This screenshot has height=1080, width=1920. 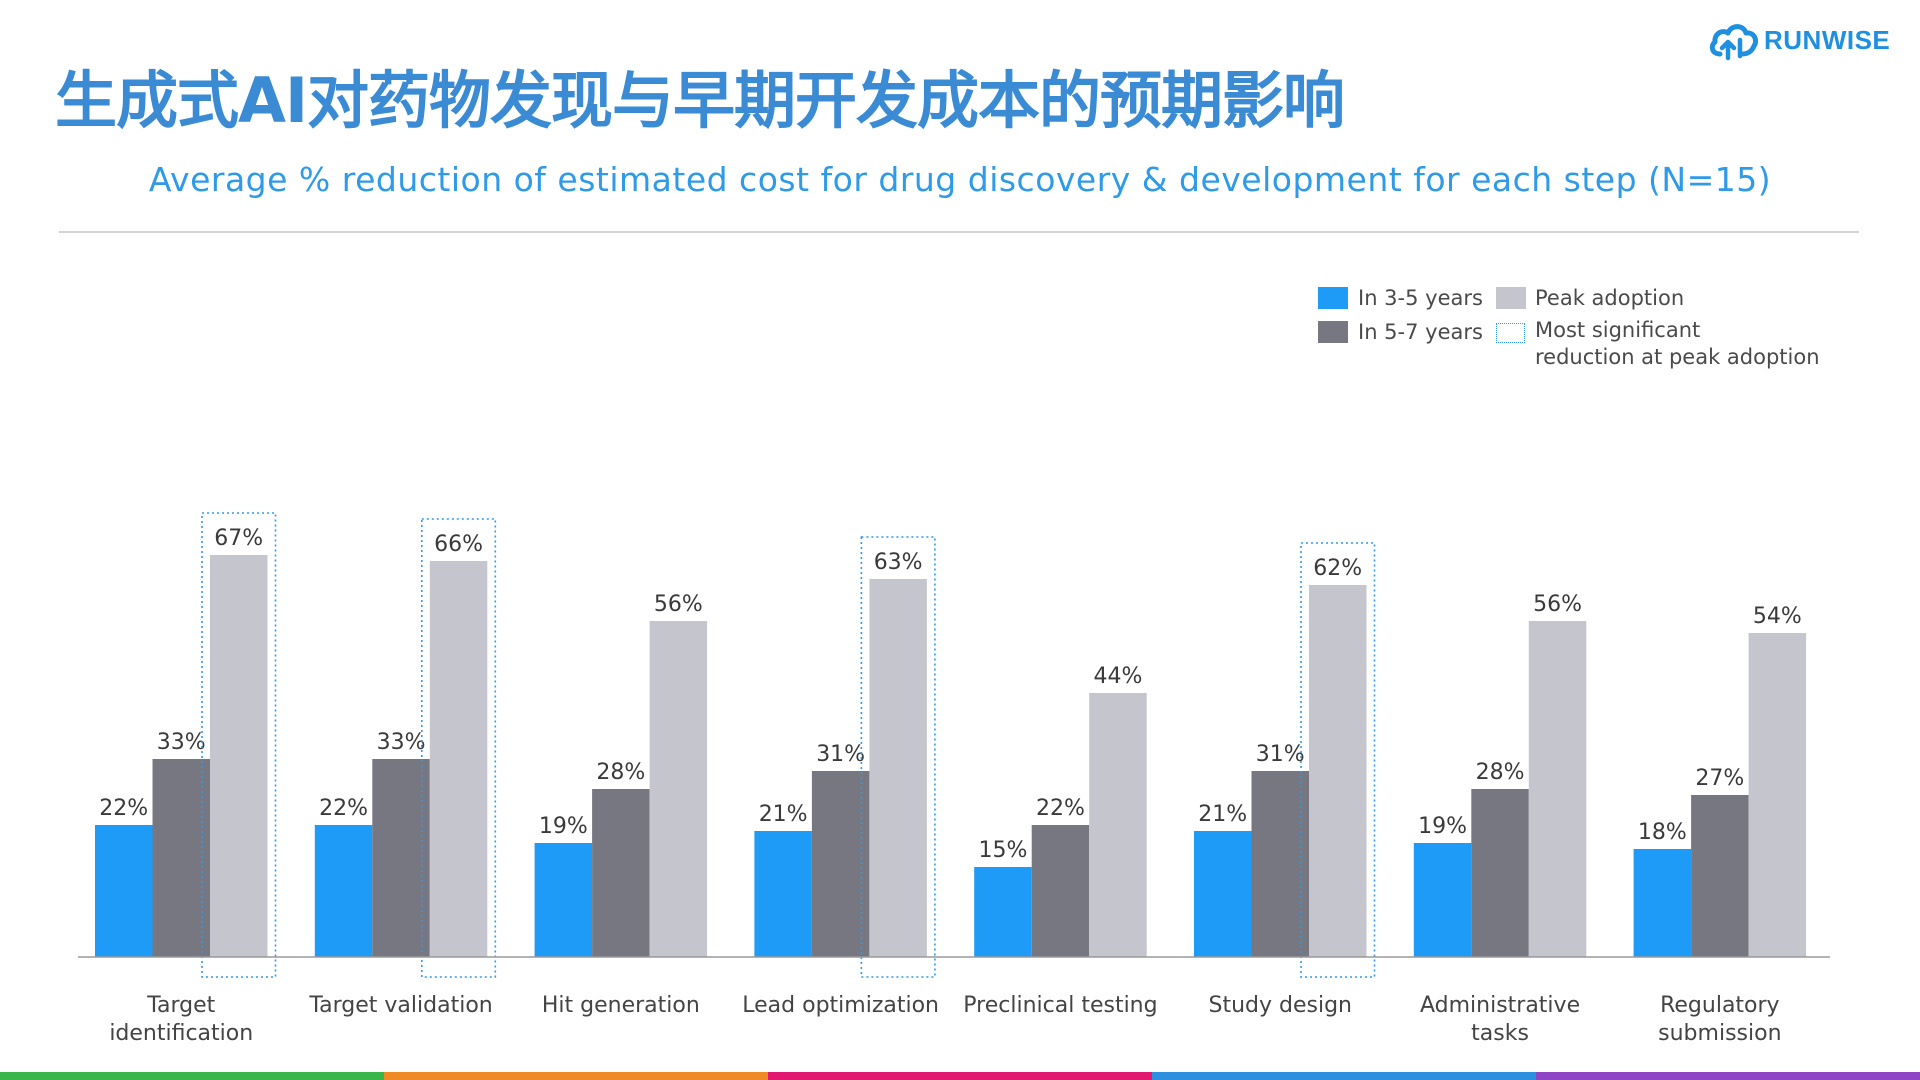 I want to click on strip-segment-pink, so click(x=960, y=1076).